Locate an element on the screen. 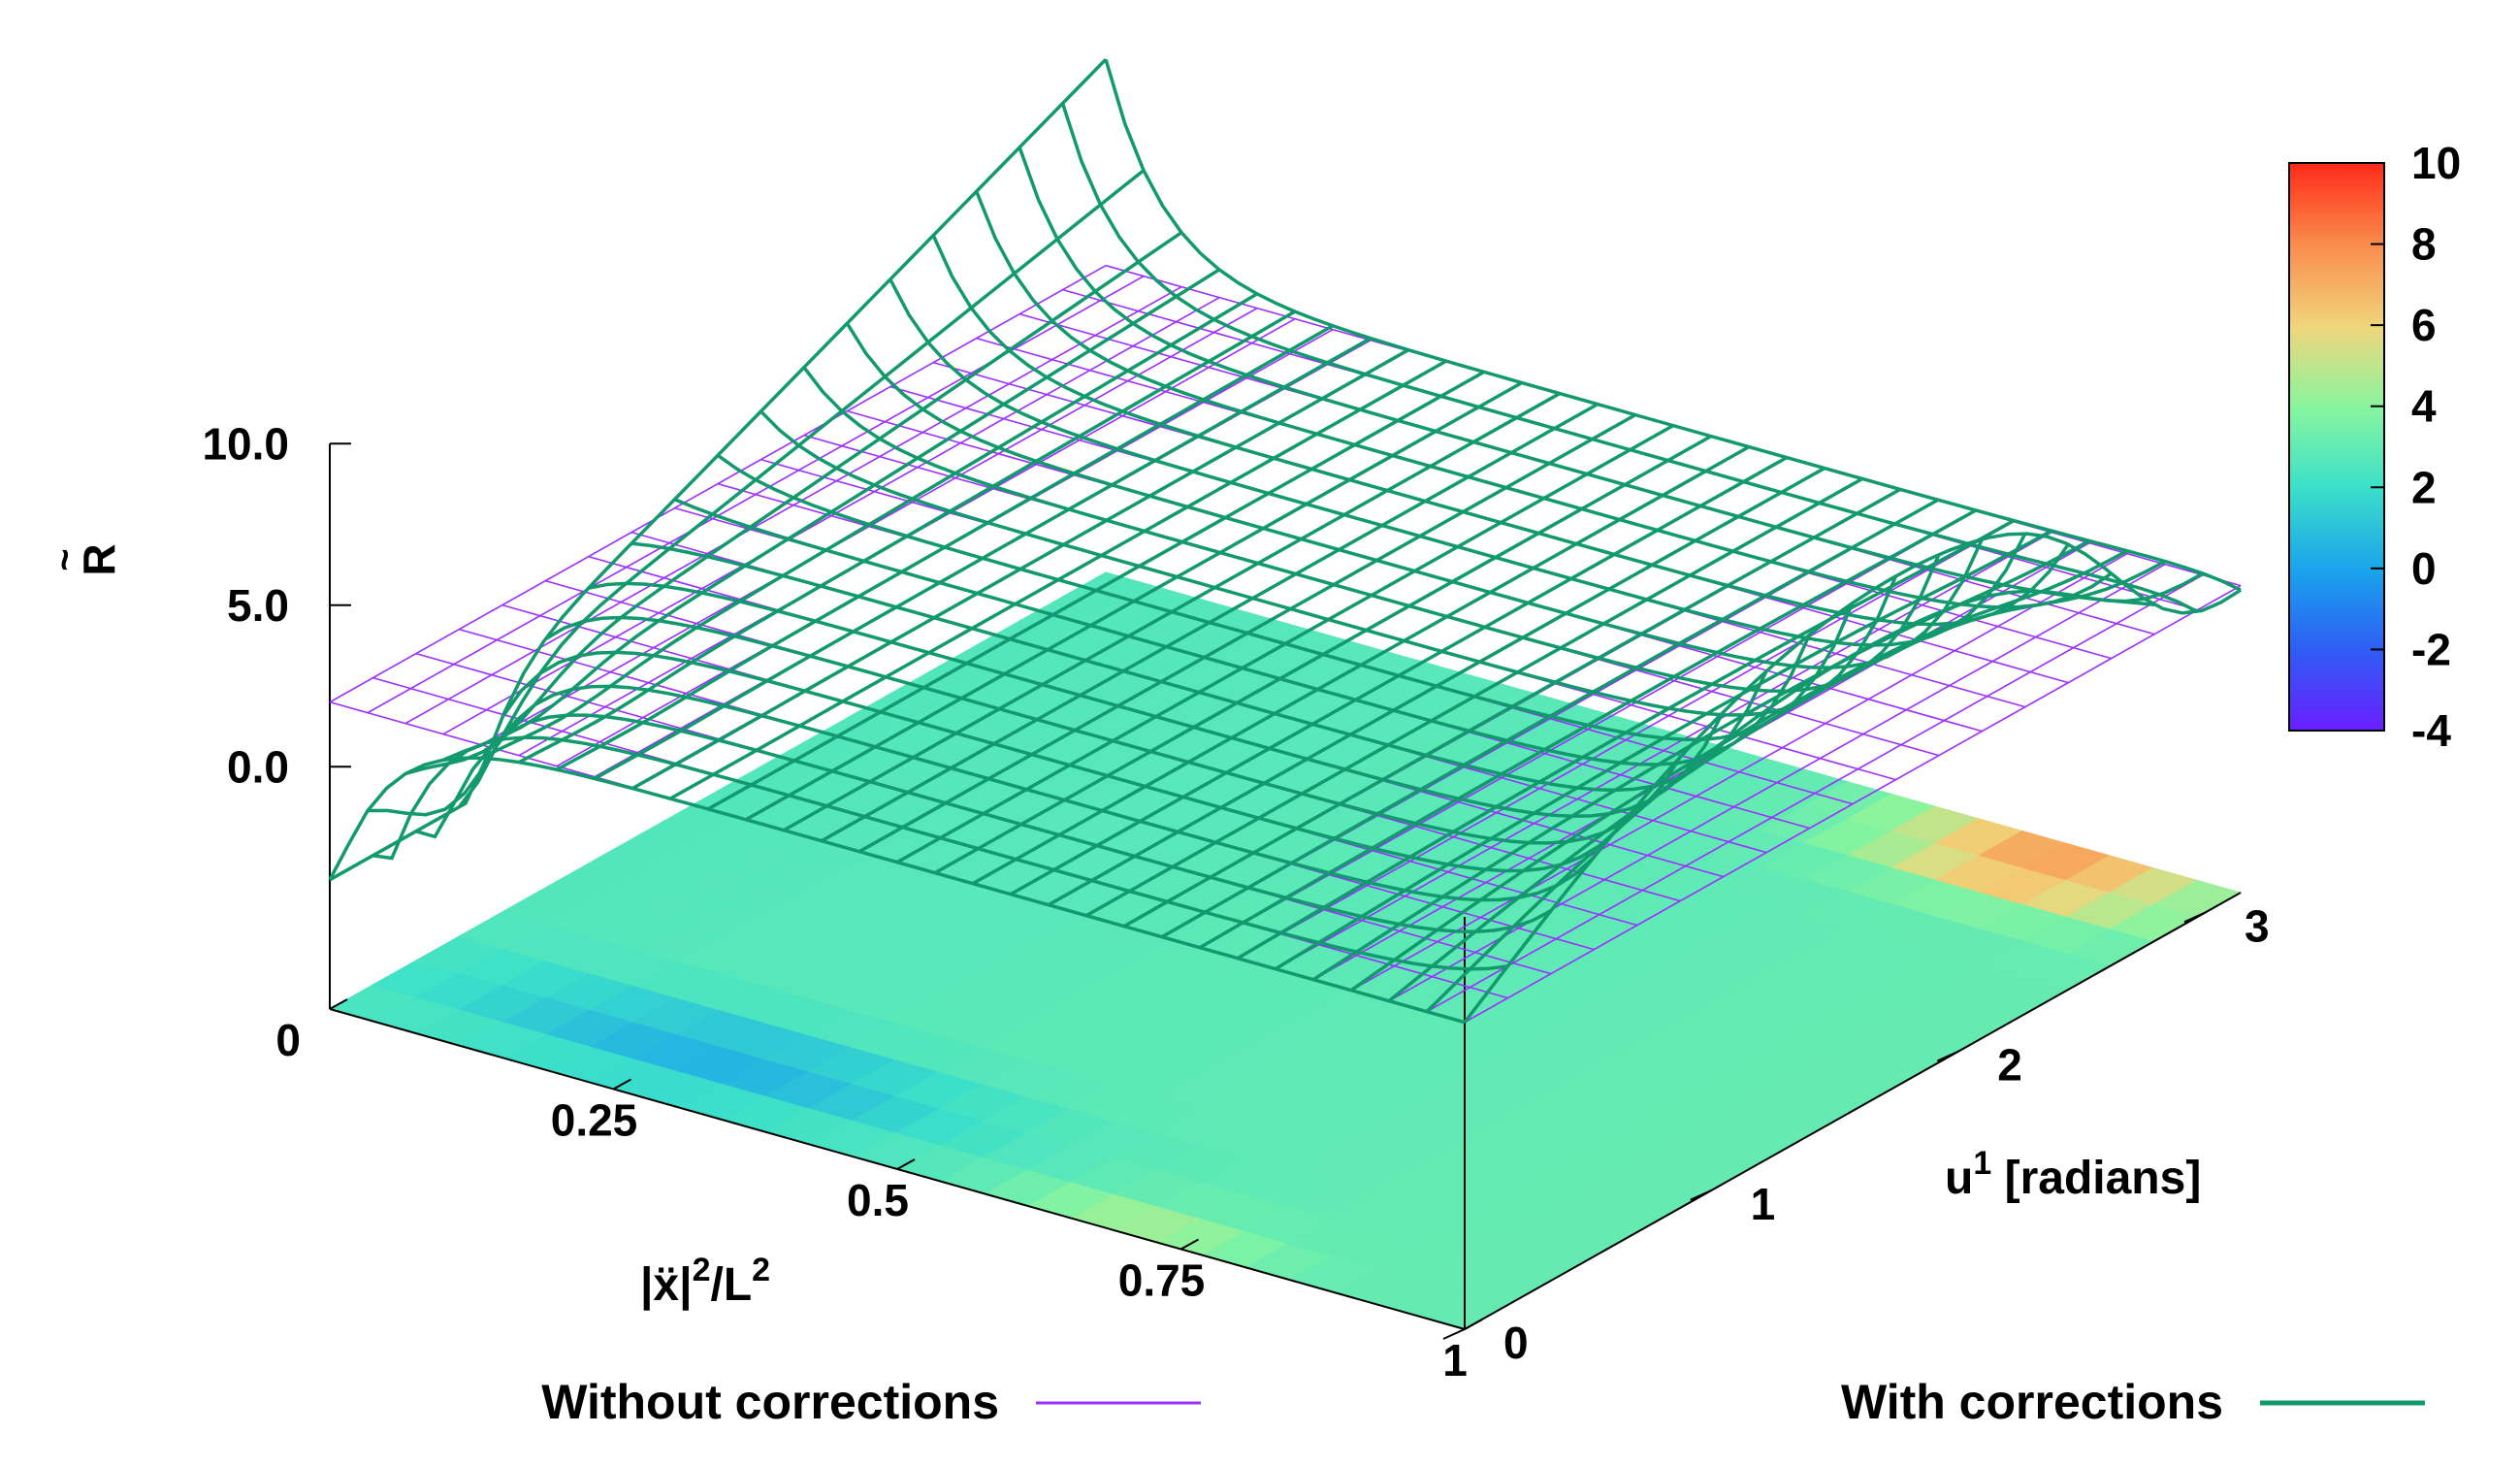 This screenshot has width=2520, height=1466. z-tick-label: 0.0 is located at coordinates (258, 766).